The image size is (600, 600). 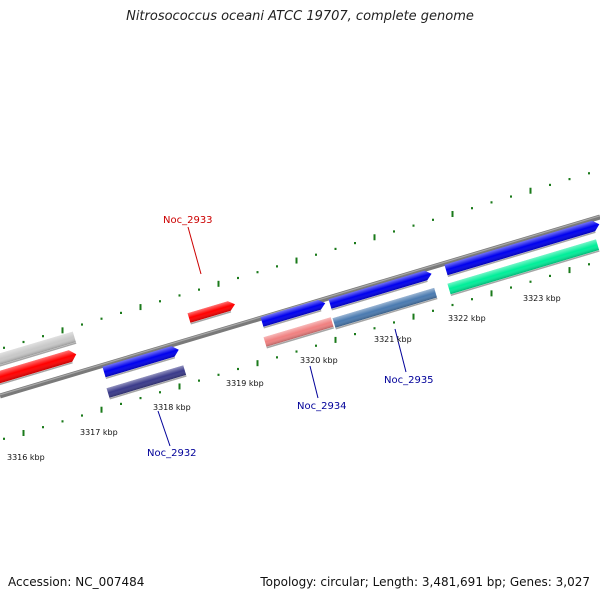 What do you see at coordinates (542, 298) in the screenshot?
I see `kbp-label: 3323 kbp` at bounding box center [542, 298].